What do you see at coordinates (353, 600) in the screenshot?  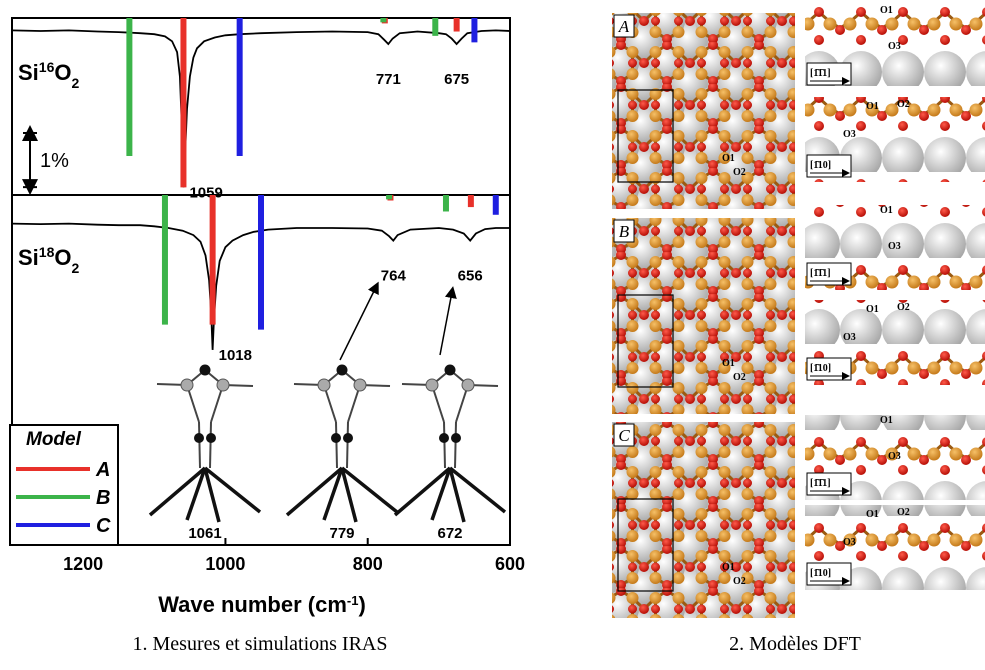 I see `x-label-part: -1` at bounding box center [353, 600].